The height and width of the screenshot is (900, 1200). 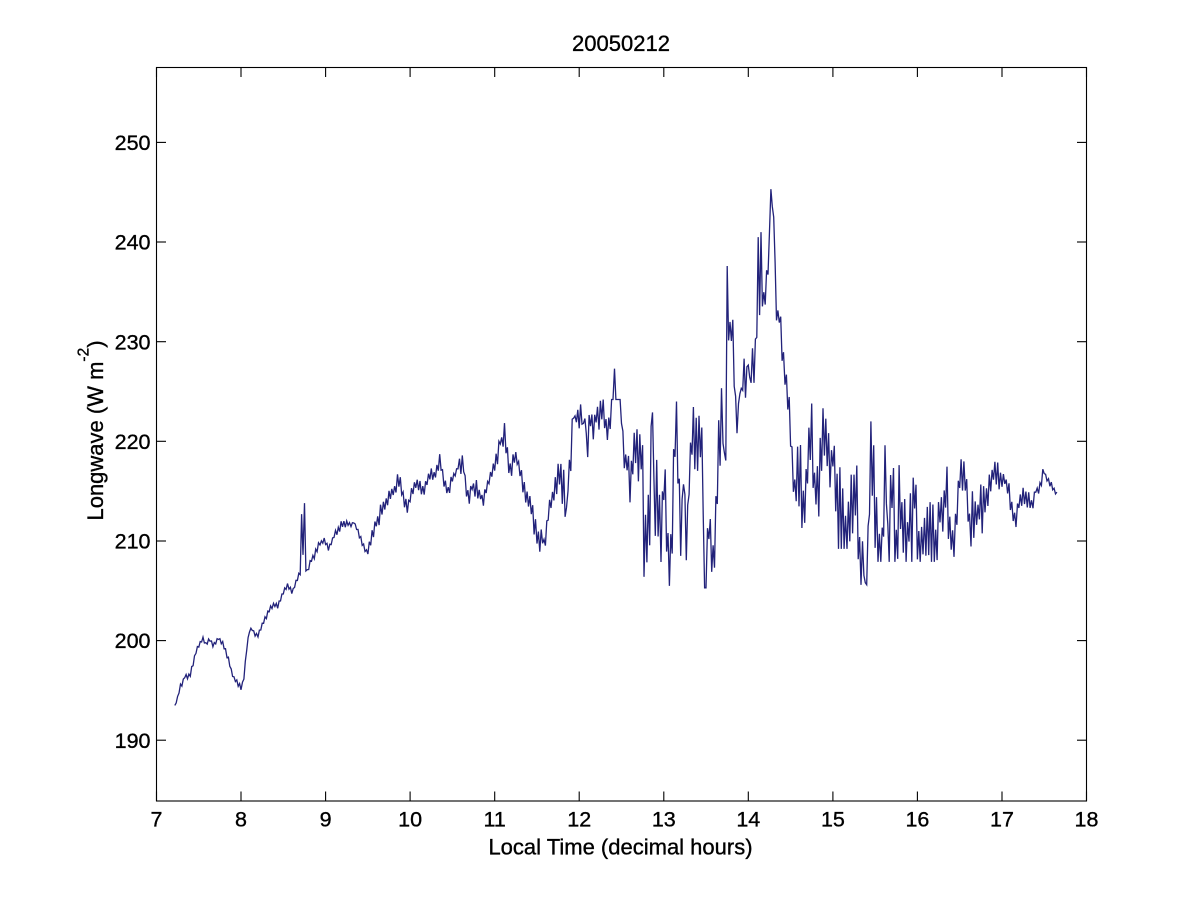 I want to click on svg-text: 220, so click(x=133, y=442).